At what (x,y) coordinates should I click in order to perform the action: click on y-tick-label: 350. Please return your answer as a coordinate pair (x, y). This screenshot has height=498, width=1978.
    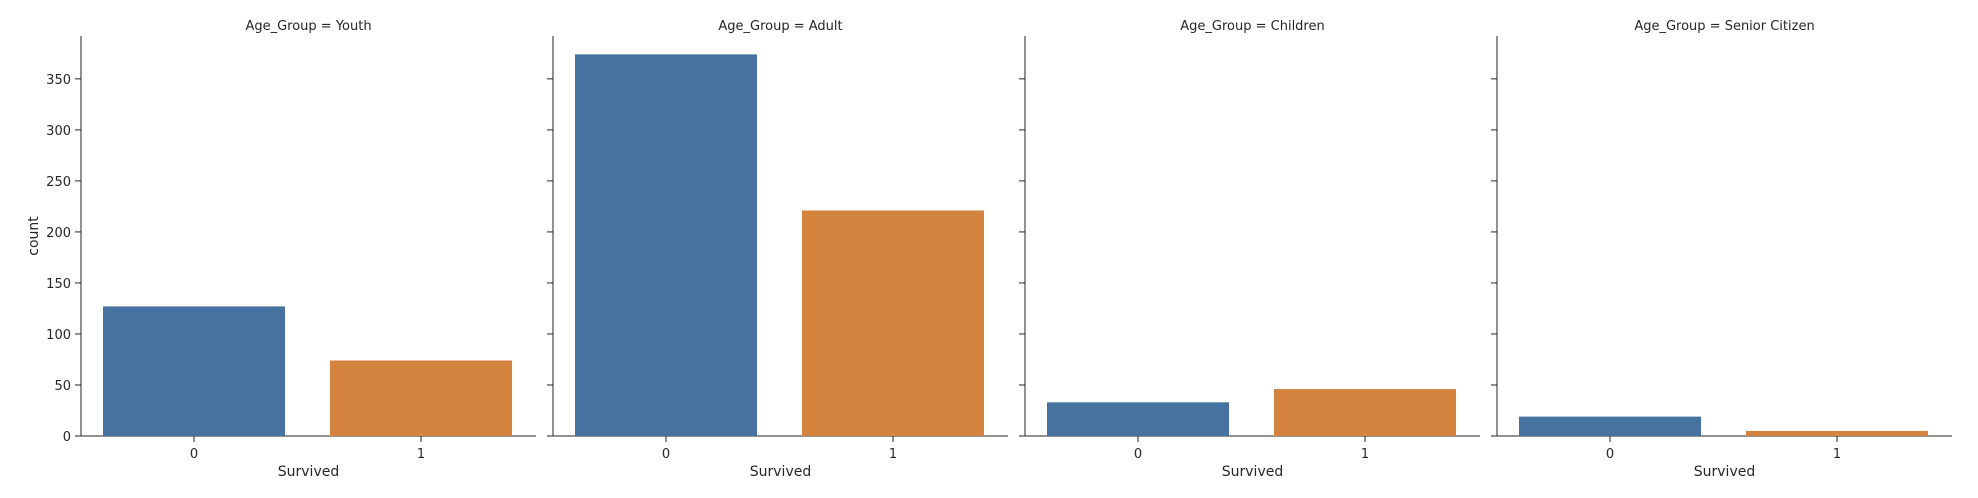
    Looking at the image, I should click on (58, 80).